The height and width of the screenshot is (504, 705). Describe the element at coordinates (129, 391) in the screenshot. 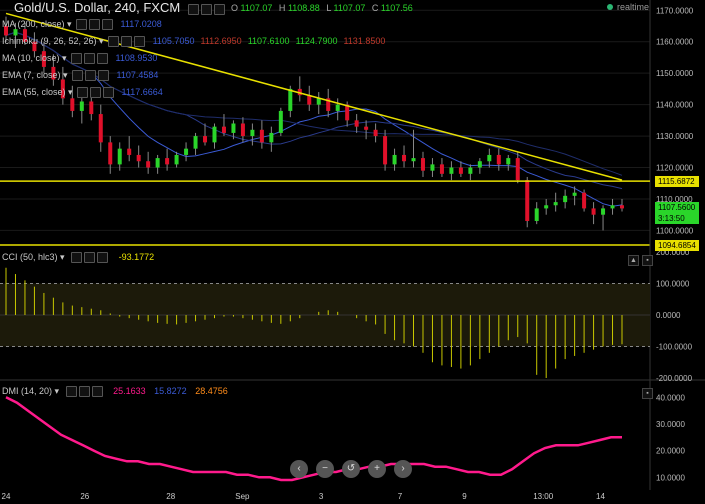

I see `dmi-value-plus: 25.1633` at that location.